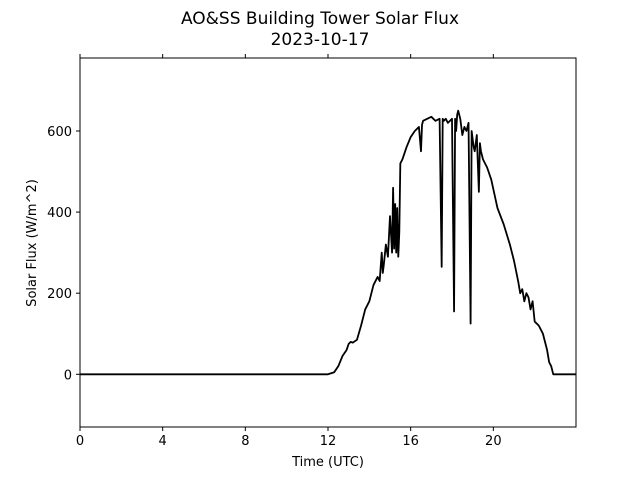  I want to click on y-tick-label: 0, so click(68, 375).